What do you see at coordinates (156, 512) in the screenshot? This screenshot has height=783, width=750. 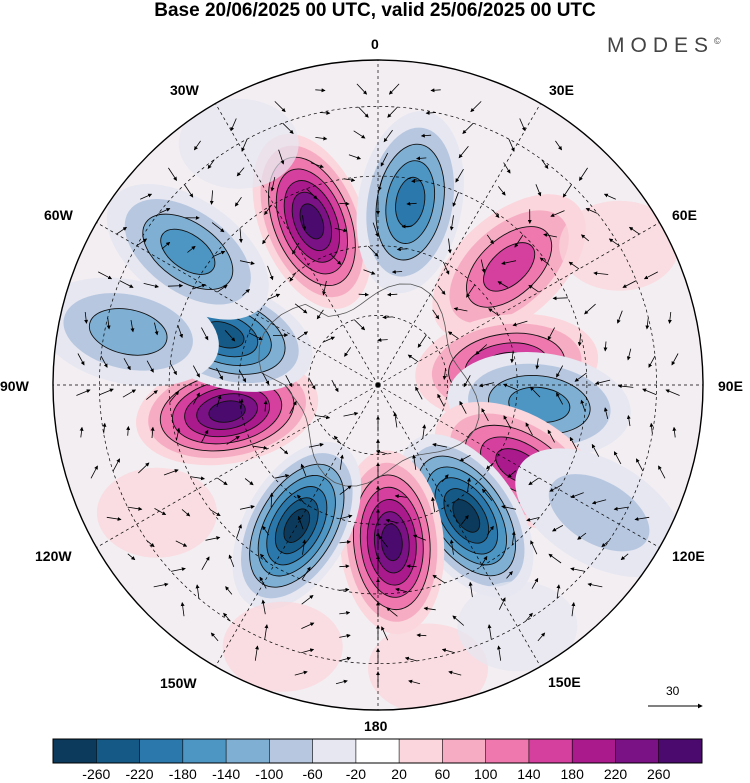 I see `background-anomaly-patch` at bounding box center [156, 512].